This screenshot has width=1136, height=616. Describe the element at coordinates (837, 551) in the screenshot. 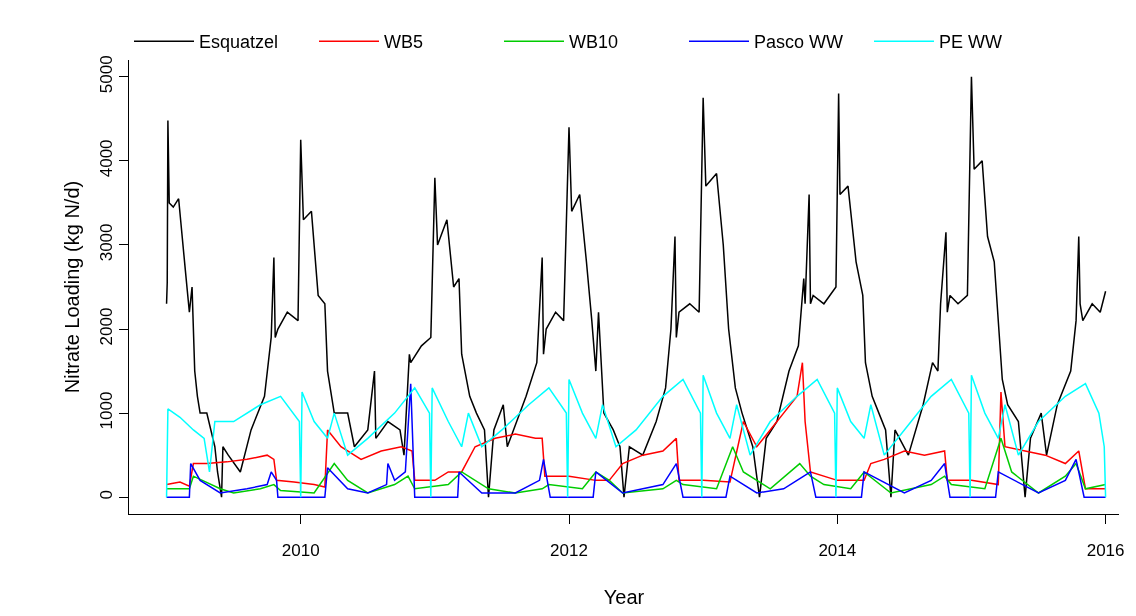

I see `x-tick-label: 2014` at that location.